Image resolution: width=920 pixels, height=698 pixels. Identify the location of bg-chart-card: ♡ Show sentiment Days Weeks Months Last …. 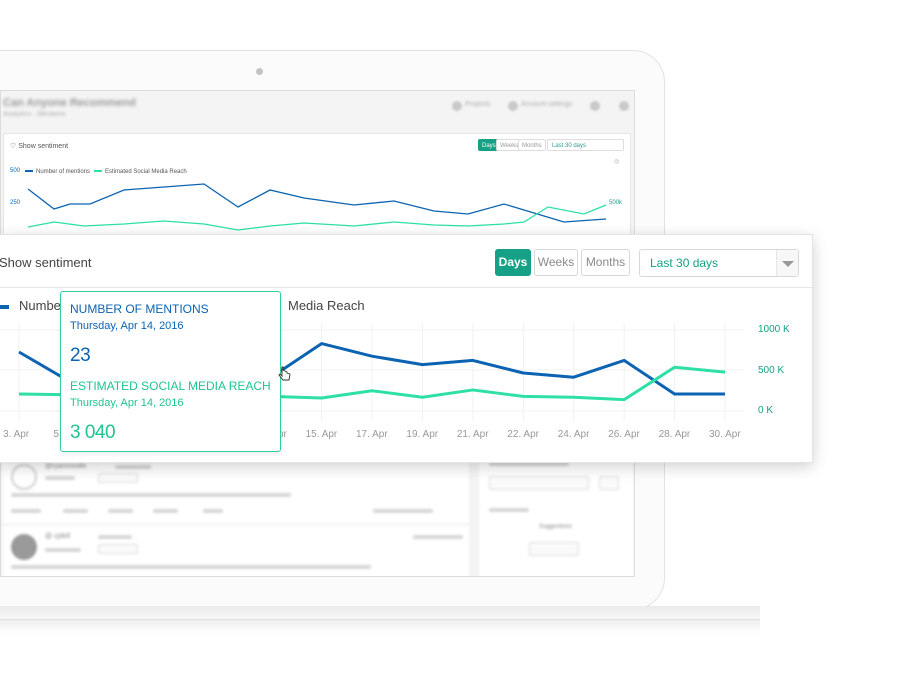
(317, 188).